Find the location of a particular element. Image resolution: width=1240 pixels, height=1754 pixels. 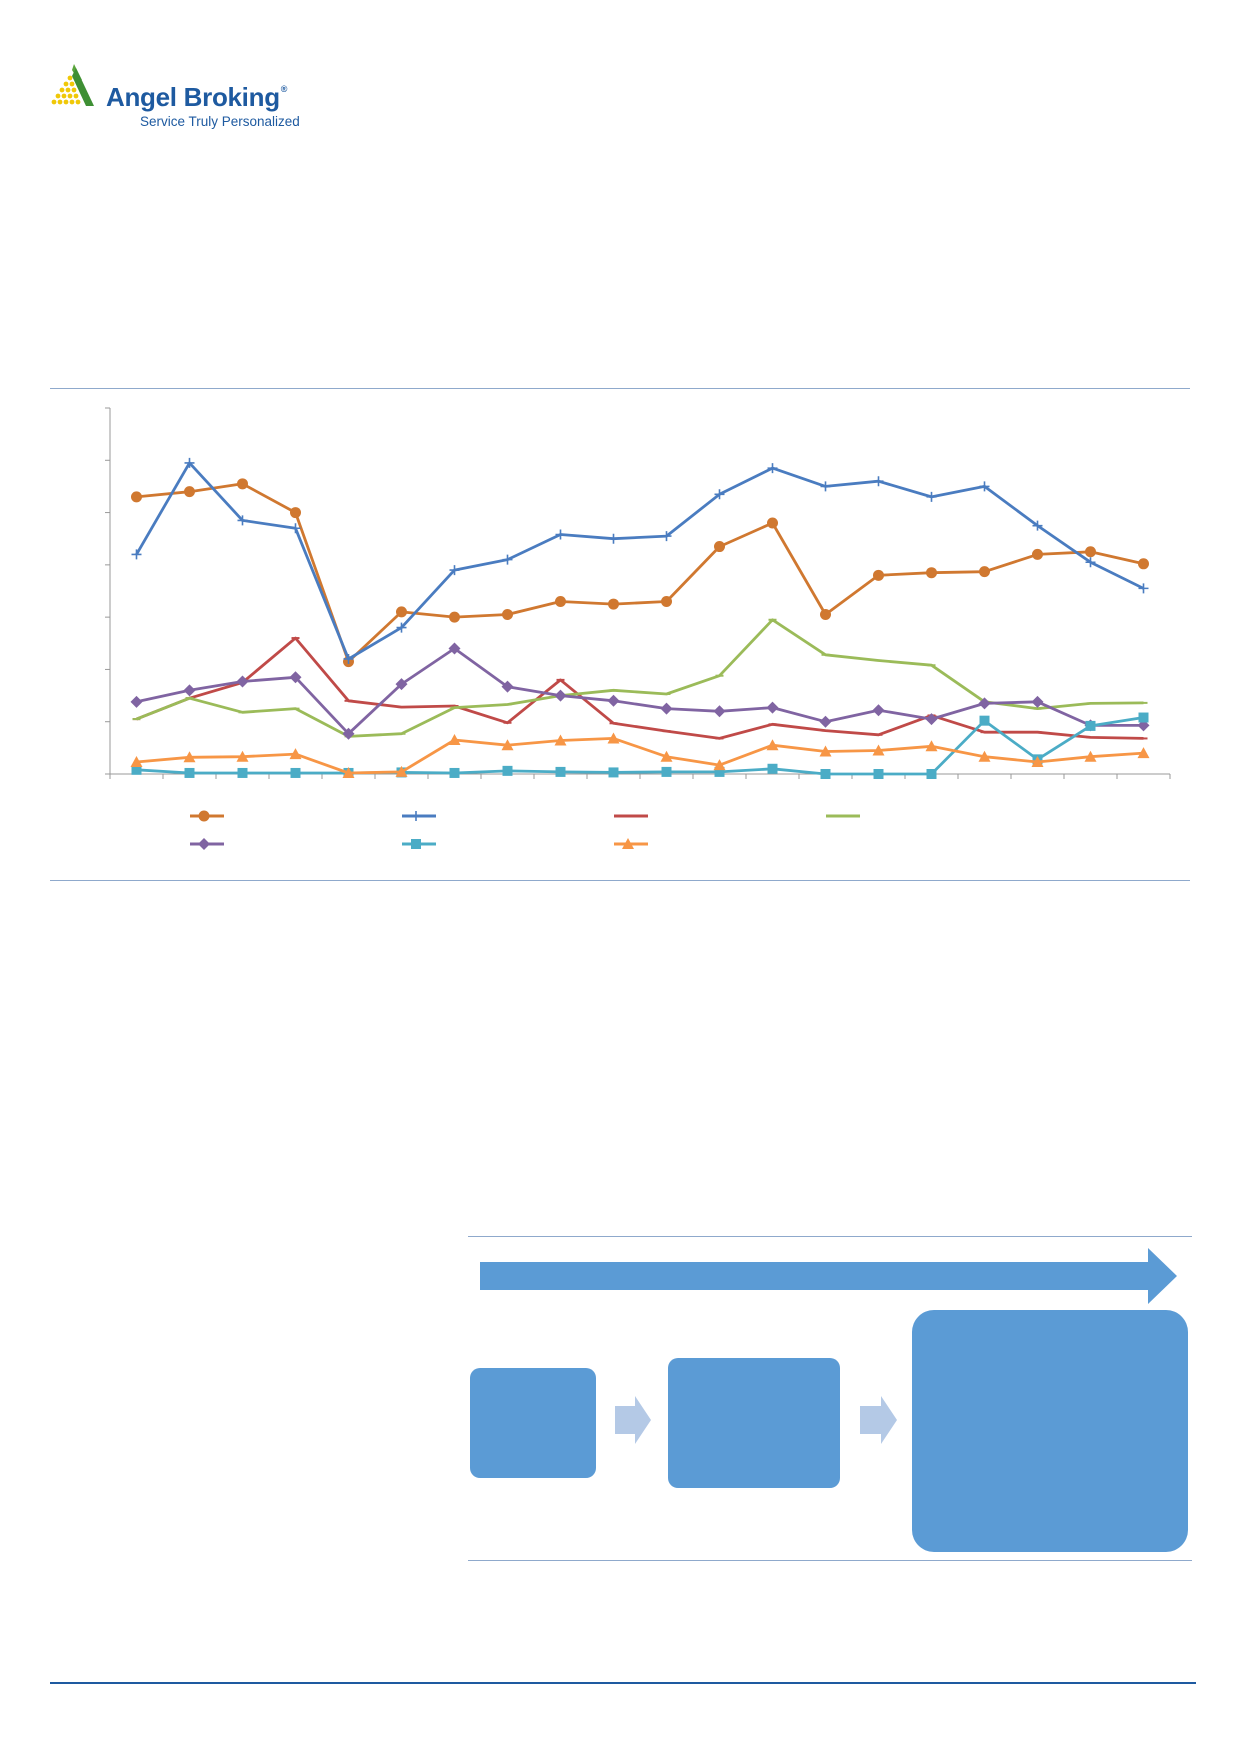

brand-tagline: Service Truly Personalized is located at coordinates (220, 121).